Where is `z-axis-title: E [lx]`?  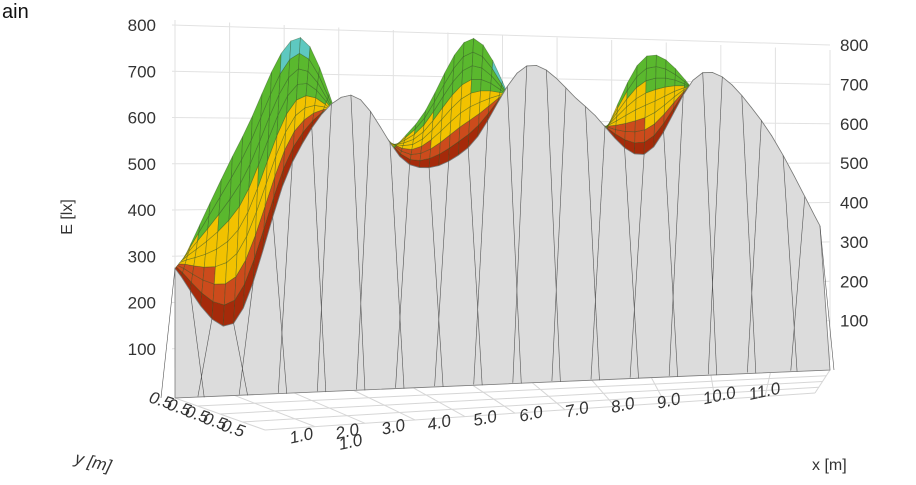 z-axis-title: E [lx] is located at coordinates (67, 217).